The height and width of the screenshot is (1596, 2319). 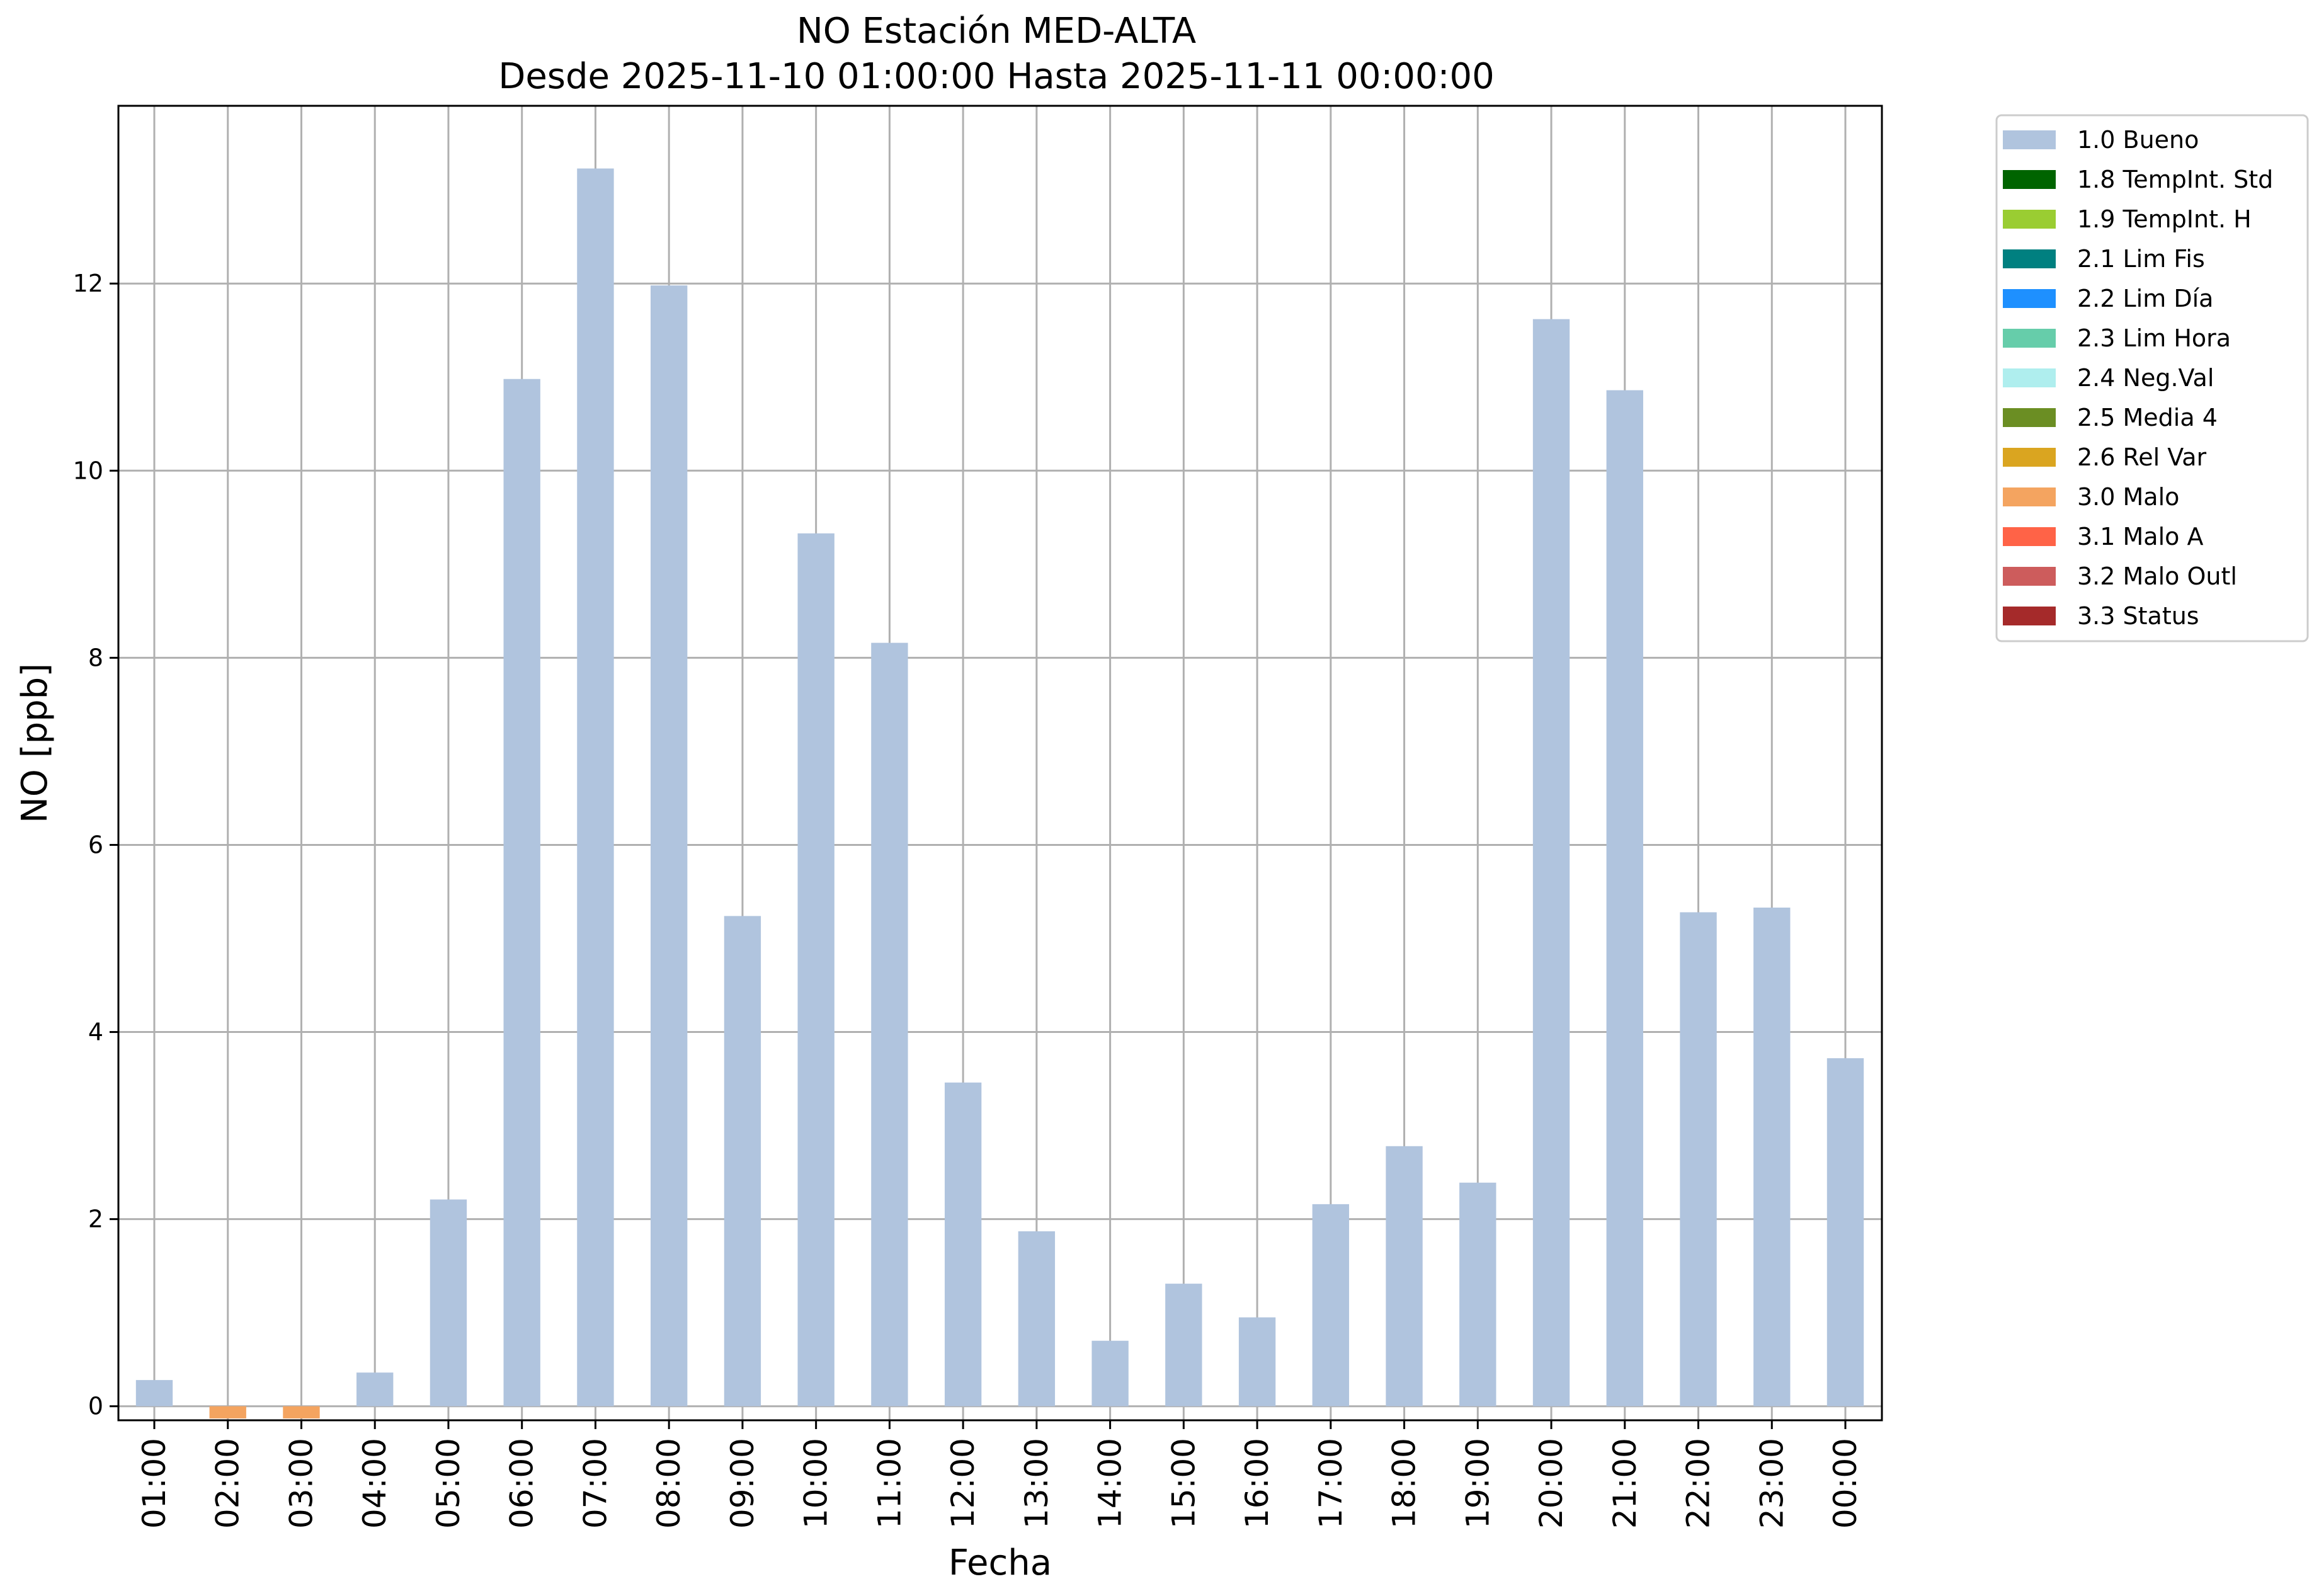 What do you see at coordinates (1036, 1483) in the screenshot?
I see `x-tick-label: 13:00` at bounding box center [1036, 1483].